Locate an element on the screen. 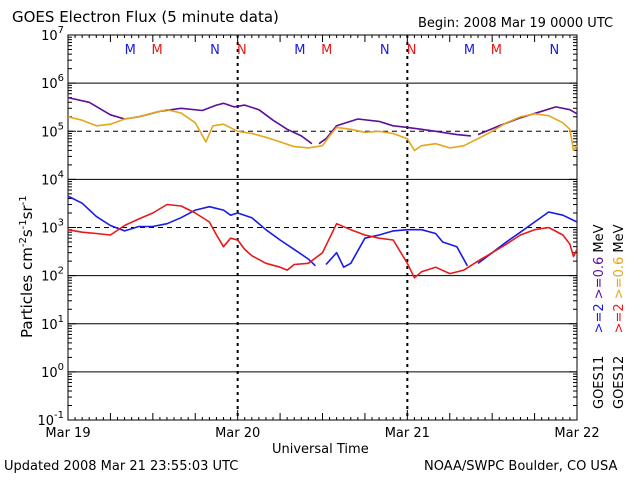 The image size is (640, 480). legend-goes11-low: >=0.6 is located at coordinates (599, 278).